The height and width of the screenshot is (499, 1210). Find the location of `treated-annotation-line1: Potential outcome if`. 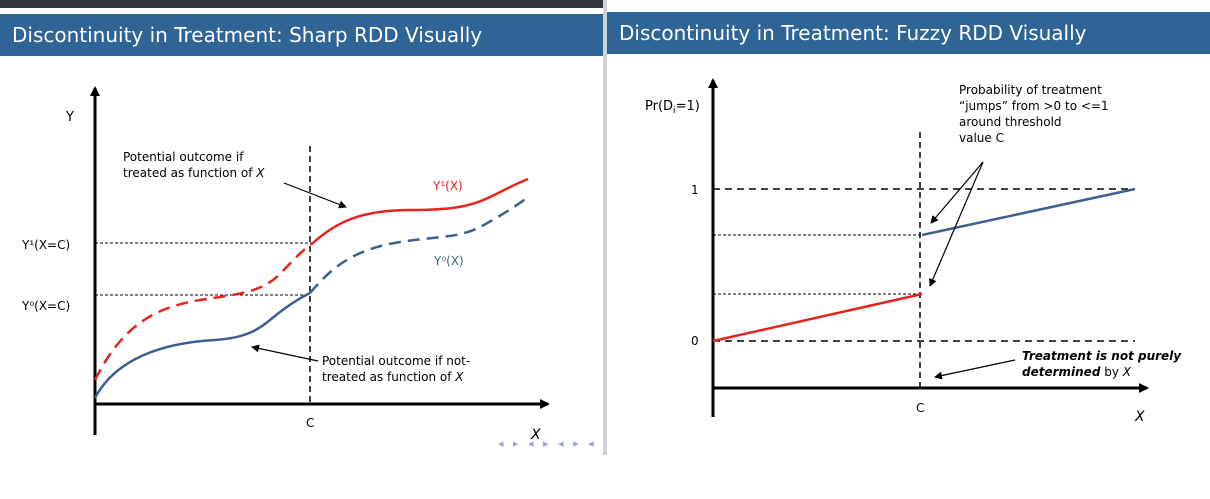

treated-annotation-line1: Potential outcome if is located at coordinates (183, 157).